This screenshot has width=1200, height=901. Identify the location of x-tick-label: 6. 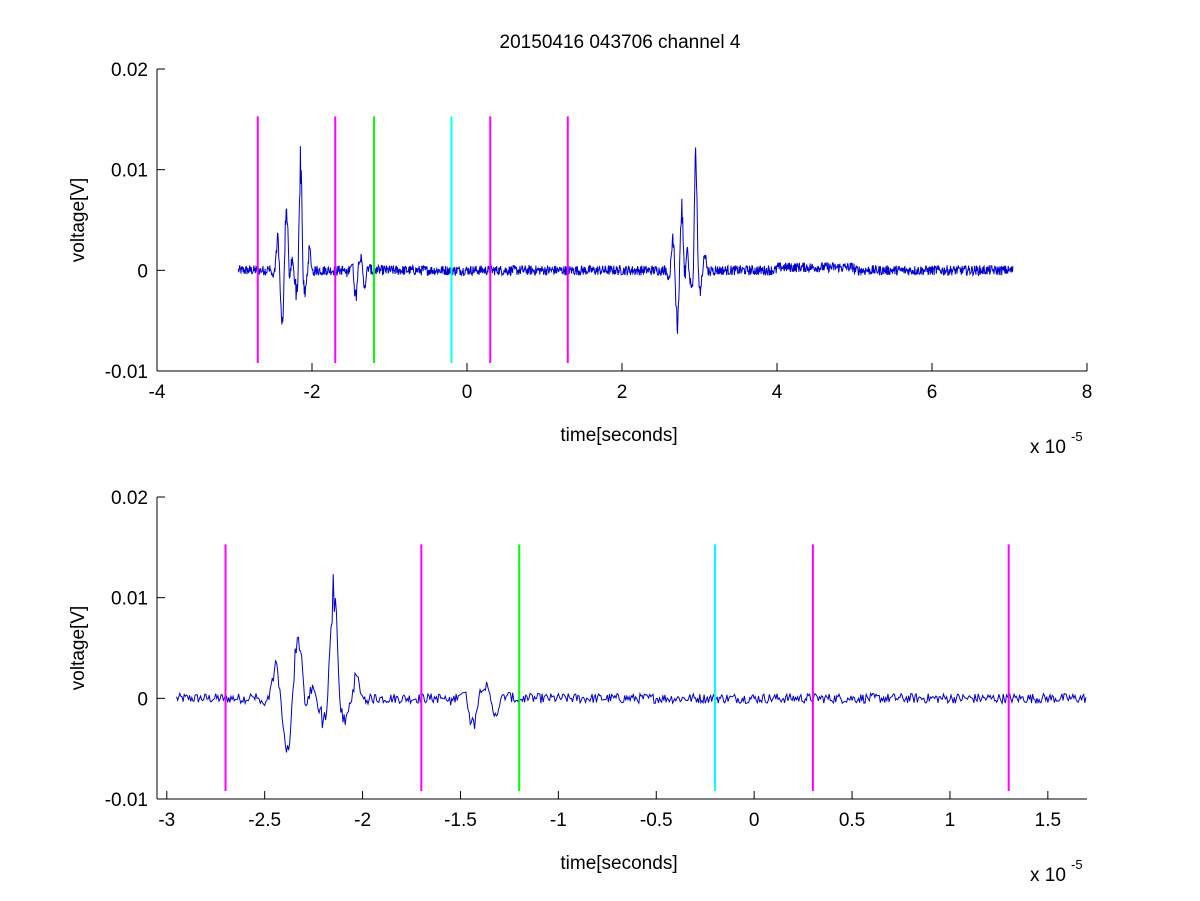
(932, 392).